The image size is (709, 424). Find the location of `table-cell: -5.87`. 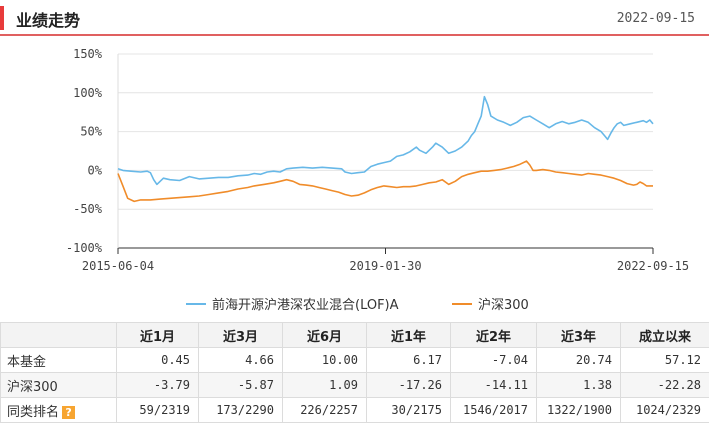

table-cell: -5.87 is located at coordinates (240, 385).